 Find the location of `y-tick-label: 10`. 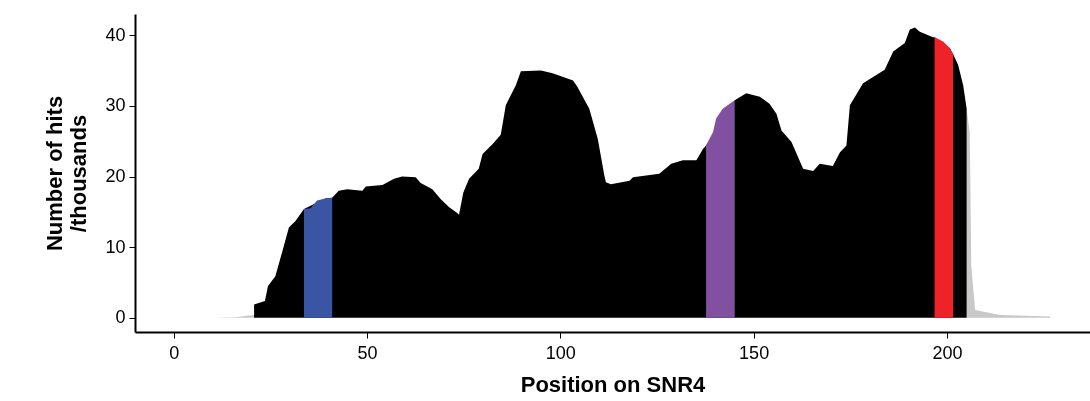

y-tick-label: 10 is located at coordinates (115, 246).